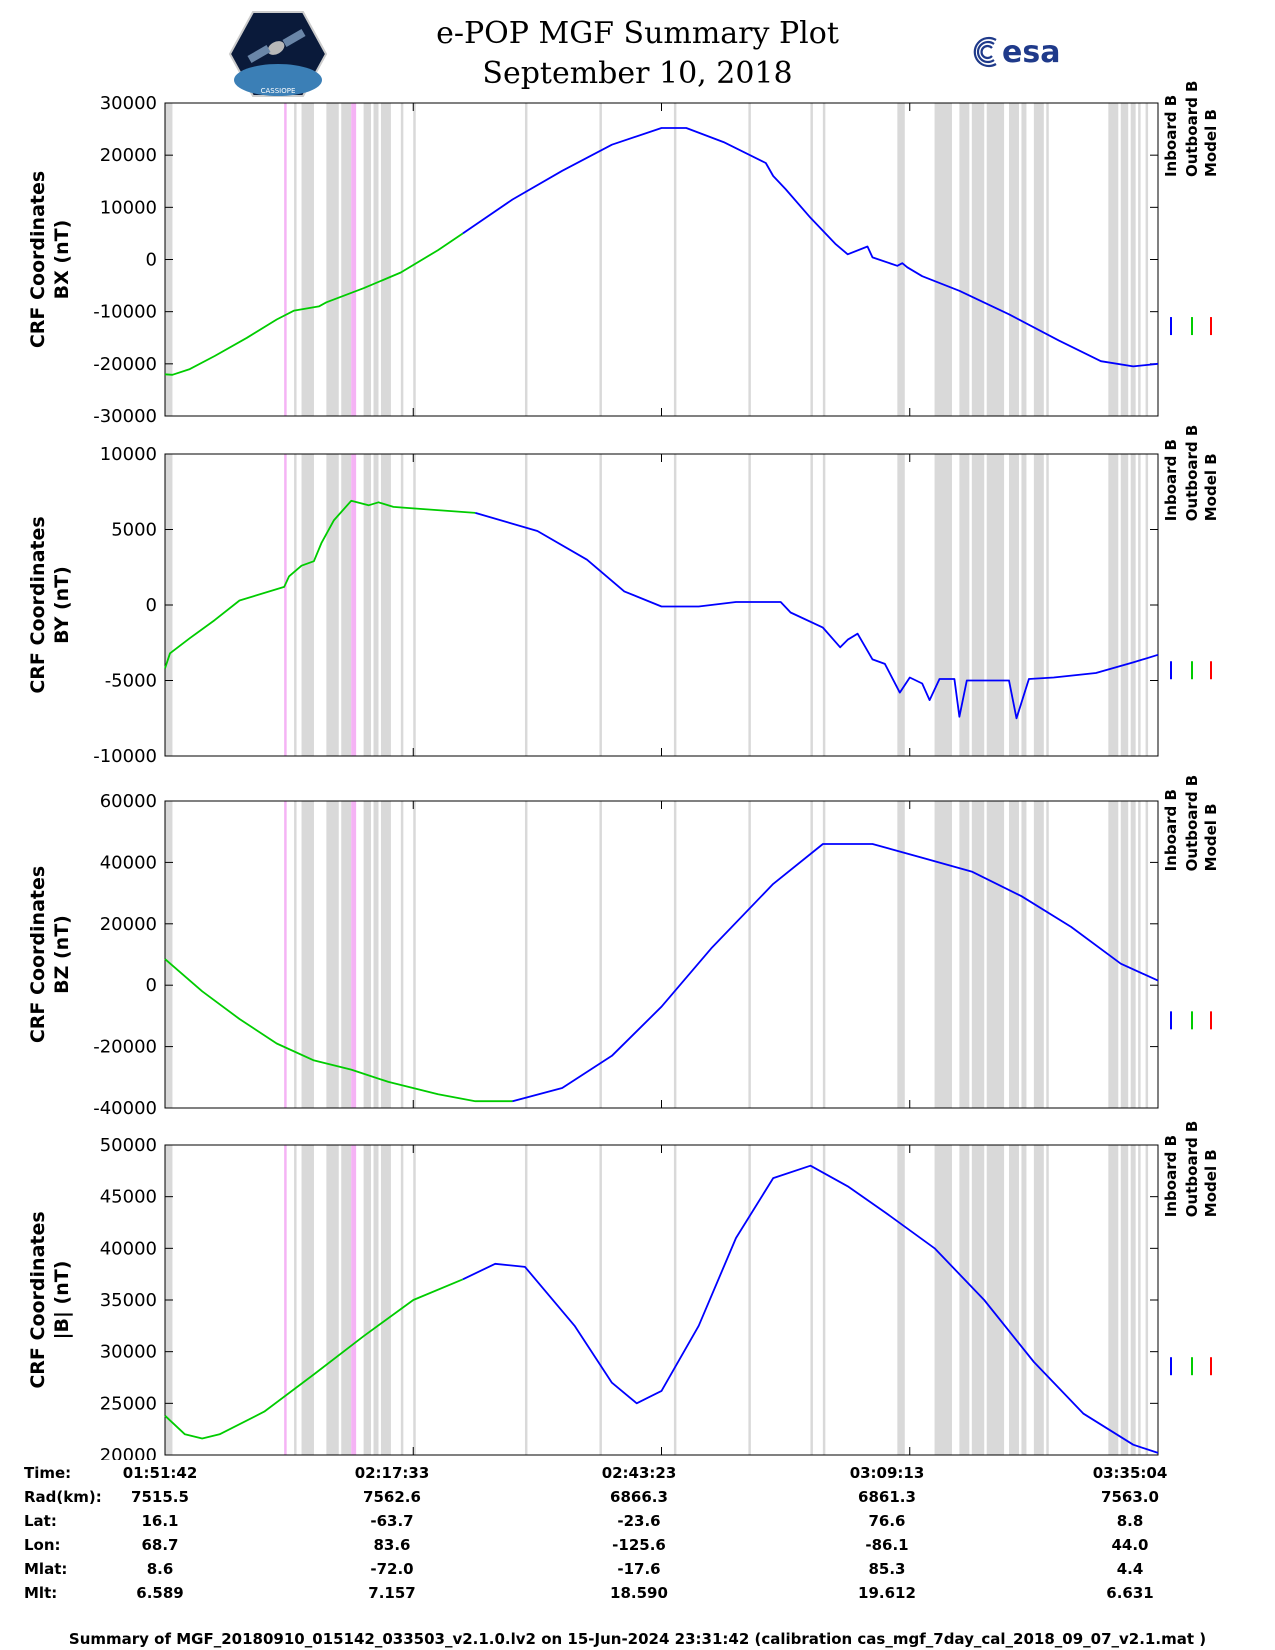 The height and width of the screenshot is (1650, 1275). What do you see at coordinates (392, 1545) in the screenshot?
I see `info-lon-1: 83.6` at bounding box center [392, 1545].